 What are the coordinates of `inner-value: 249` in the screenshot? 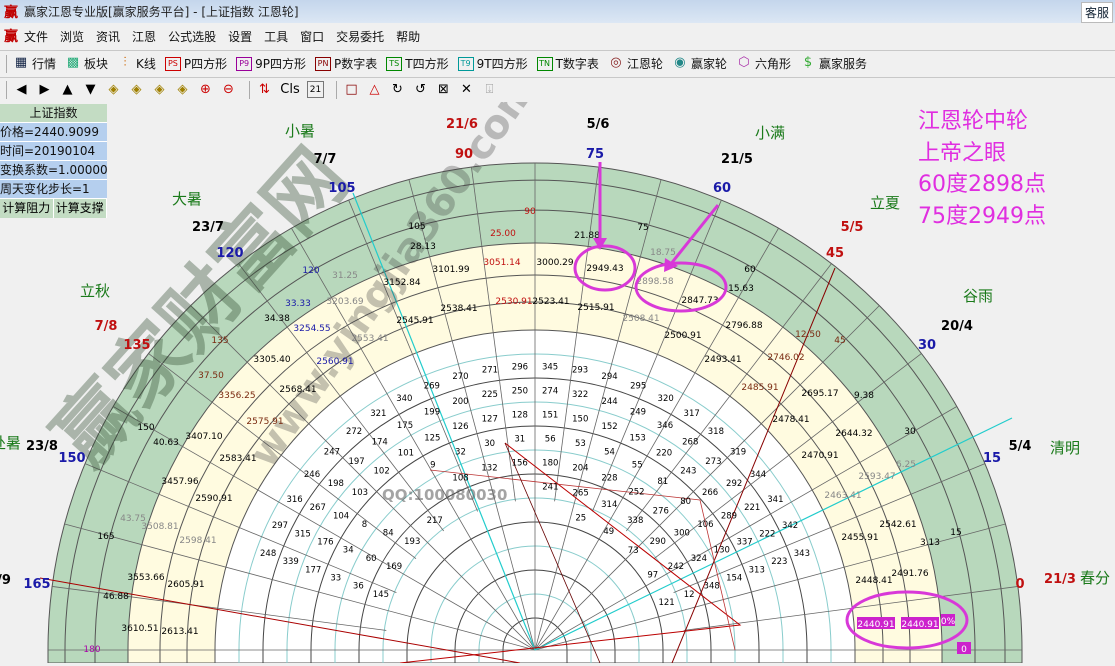 It's located at (638, 412).